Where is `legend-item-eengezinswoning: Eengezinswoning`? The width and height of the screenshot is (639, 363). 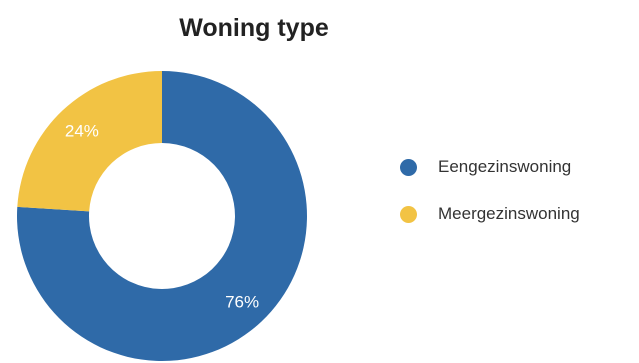
legend-item-eengezinswoning: Eengezinswoning is located at coordinates (490, 167).